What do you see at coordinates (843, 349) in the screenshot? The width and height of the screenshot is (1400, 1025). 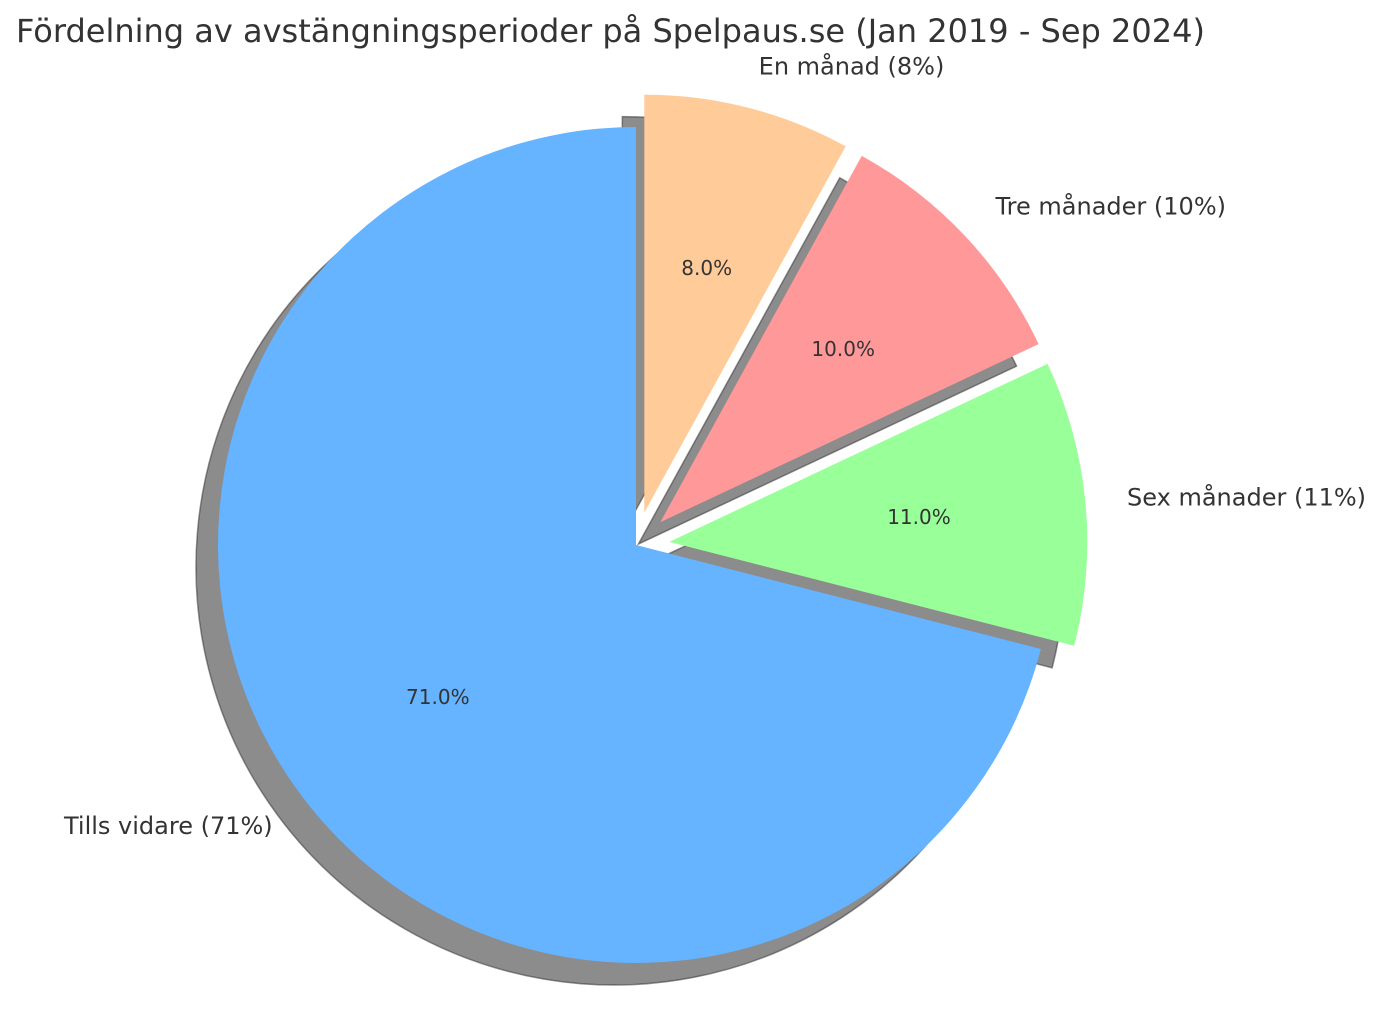 I see `percent-label-tre-manader: 10.0%` at bounding box center [843, 349].